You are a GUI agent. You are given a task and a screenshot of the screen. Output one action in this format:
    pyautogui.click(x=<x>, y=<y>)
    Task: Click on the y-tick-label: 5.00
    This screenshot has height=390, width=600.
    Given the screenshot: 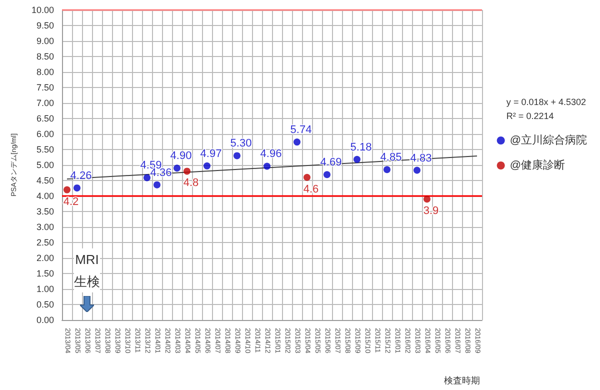 What is the action you would take?
    pyautogui.click(x=45, y=165)
    